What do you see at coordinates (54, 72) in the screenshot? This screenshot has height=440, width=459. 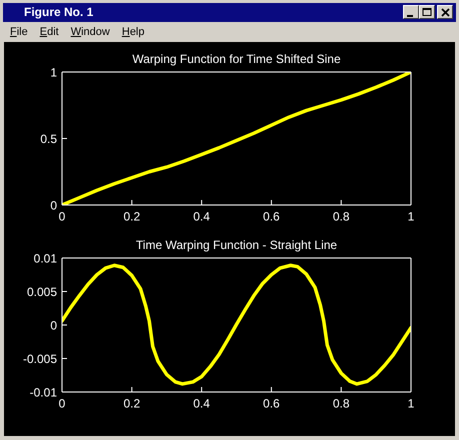 I see `y-tick-label: 1` at bounding box center [54, 72].